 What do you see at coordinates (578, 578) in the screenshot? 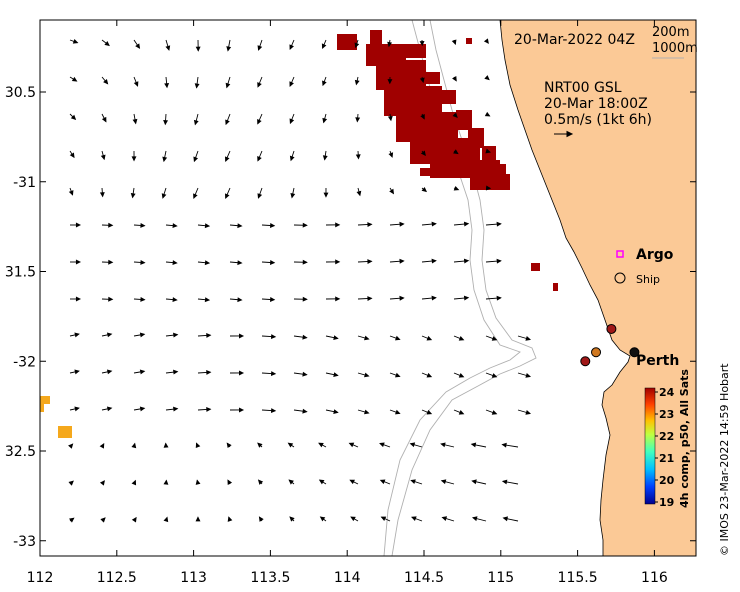
I see `x-tick-label: 115.5` at bounding box center [578, 578].